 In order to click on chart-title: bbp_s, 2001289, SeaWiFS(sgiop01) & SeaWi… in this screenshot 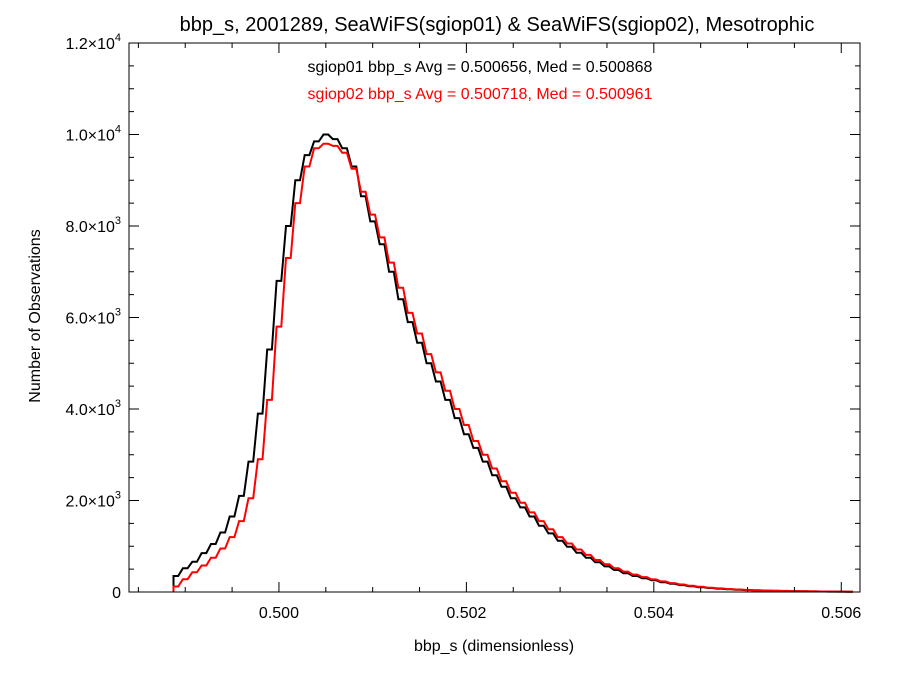, I will do `click(497, 25)`.